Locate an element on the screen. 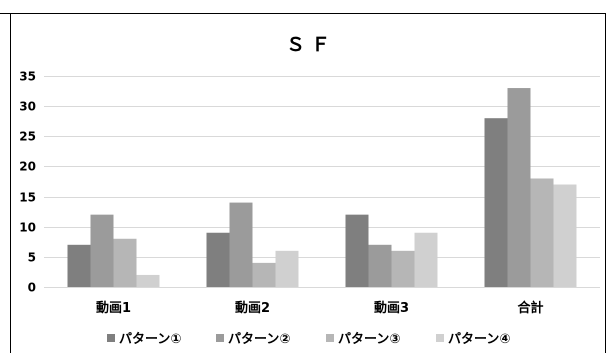 This screenshot has width=606, height=357. legend: パターン① パターン② パターン③ パターン④ is located at coordinates (308, 339).